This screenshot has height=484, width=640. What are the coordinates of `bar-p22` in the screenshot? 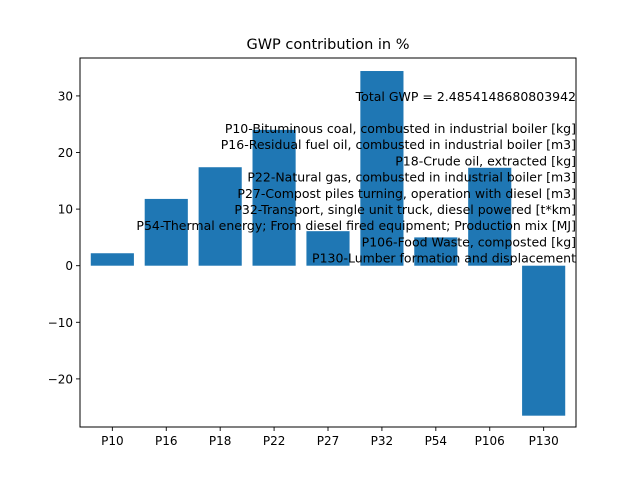 It's located at (274, 197).